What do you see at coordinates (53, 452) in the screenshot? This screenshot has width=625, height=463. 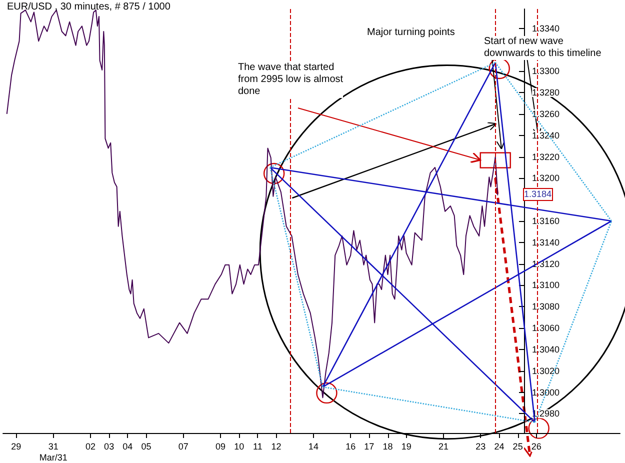 I see `x-tick-label: 31 Mar/31` at bounding box center [53, 452].